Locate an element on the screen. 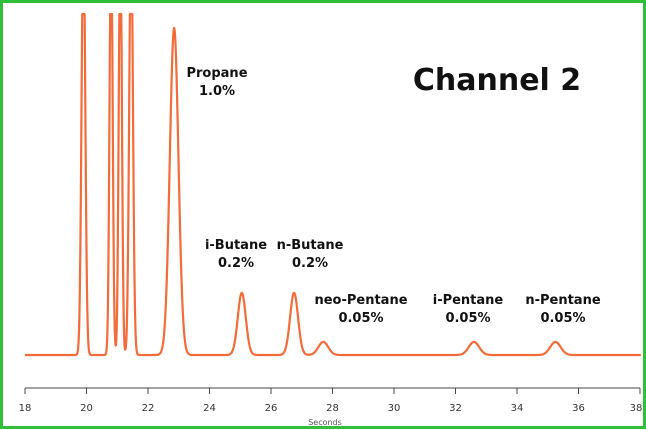 The width and height of the screenshot is (646, 430). peak-name-label: neo-Pentane is located at coordinates (360, 300).